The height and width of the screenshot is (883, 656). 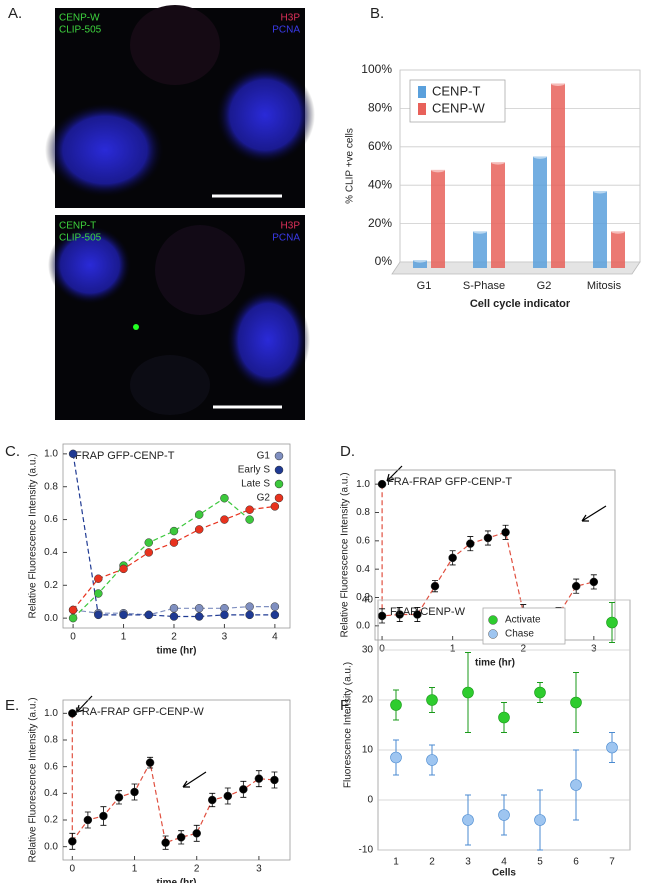 What do you see at coordinates (382, 649) in the screenshot?
I see `x-tick-label: 0` at bounding box center [382, 649].